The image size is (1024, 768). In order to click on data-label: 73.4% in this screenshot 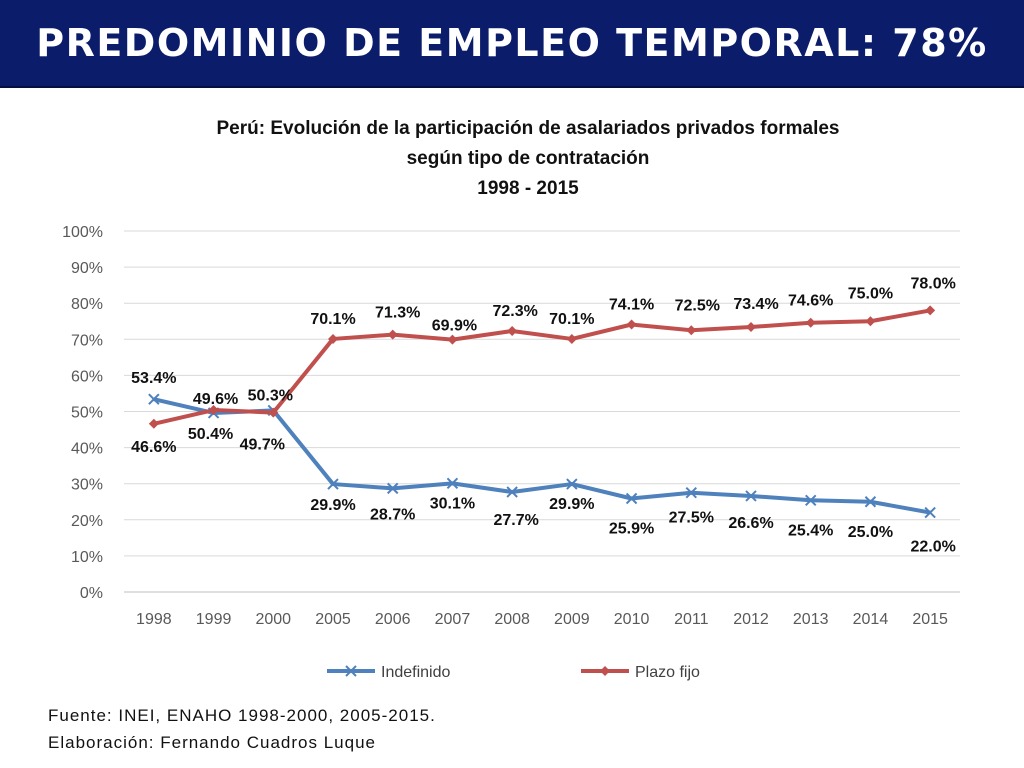, I will do `click(755, 304)`.